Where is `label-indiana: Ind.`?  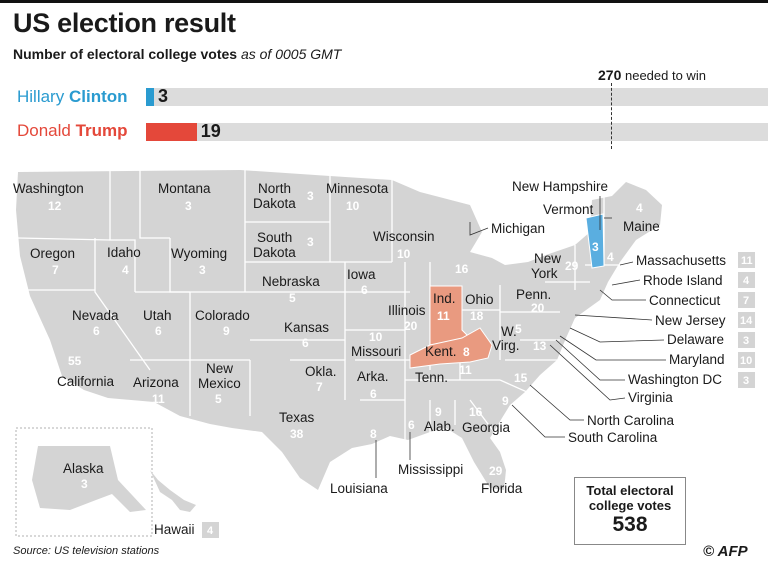 label-indiana: Ind. is located at coordinates (444, 298).